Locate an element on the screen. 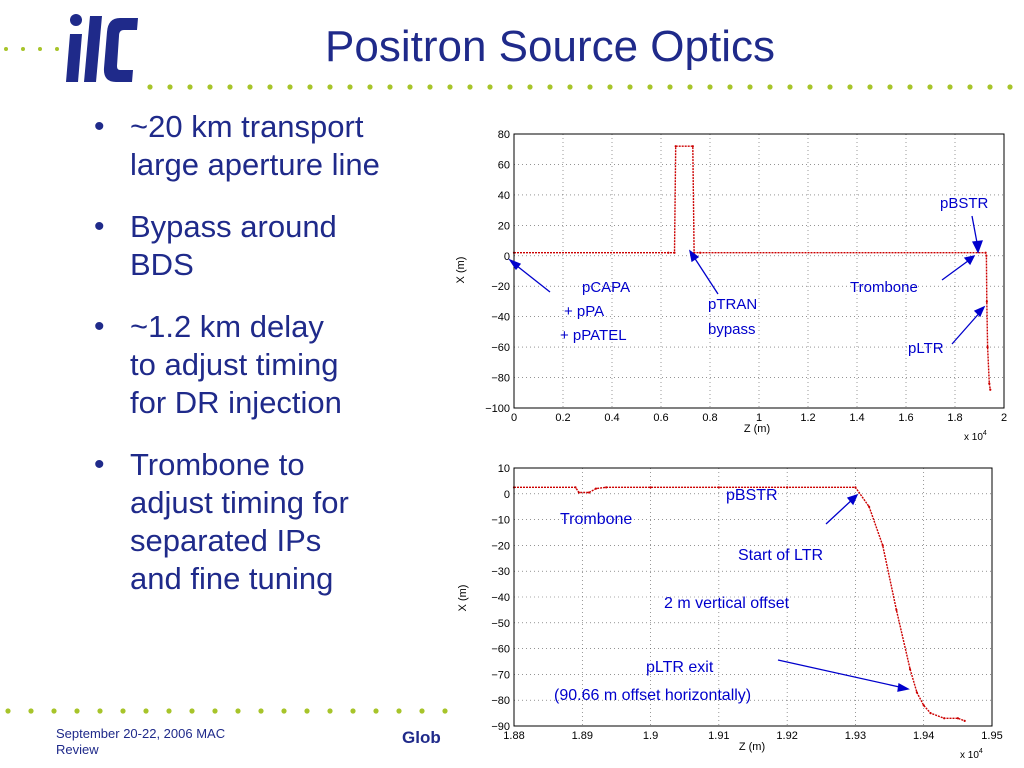 The image size is (1024, 768). y-tick-label: −100 is located at coordinates (497, 409).